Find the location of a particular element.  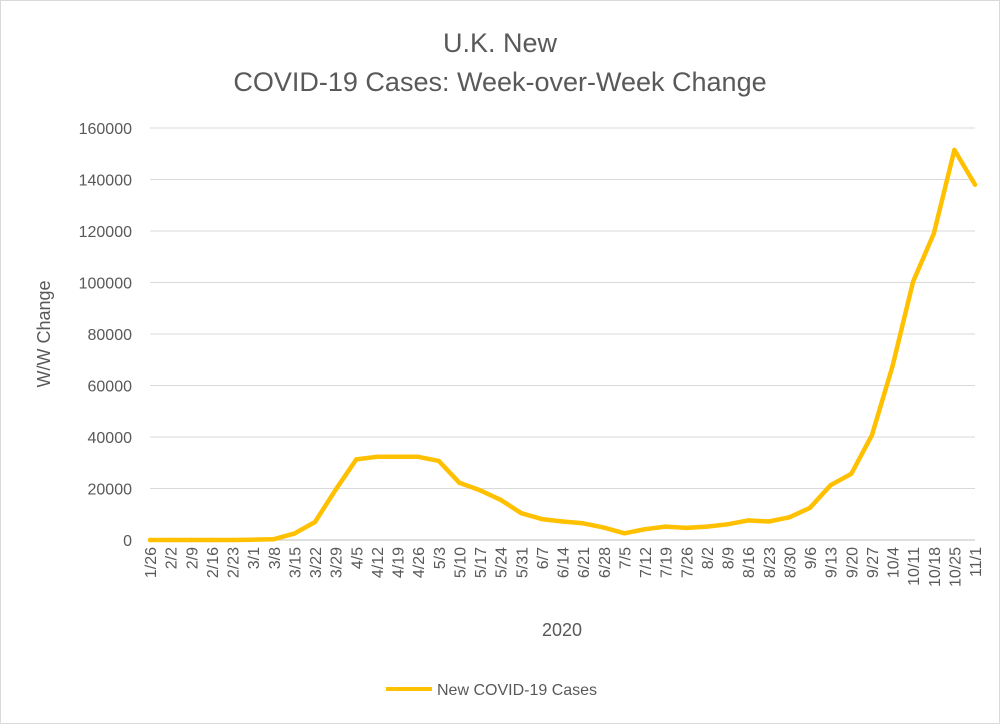

x-tick-label: 1/26 is located at coordinates (151, 562).